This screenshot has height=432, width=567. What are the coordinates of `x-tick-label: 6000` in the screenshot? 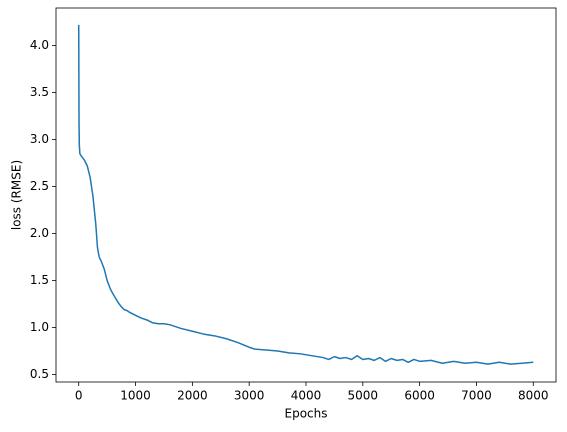 It's located at (419, 396).